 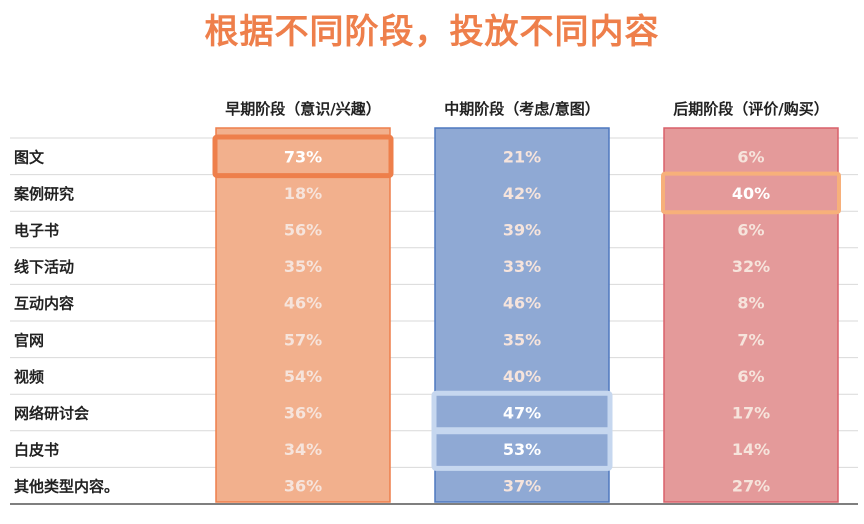 I want to click on row-label: 互动内容, so click(x=44, y=304).